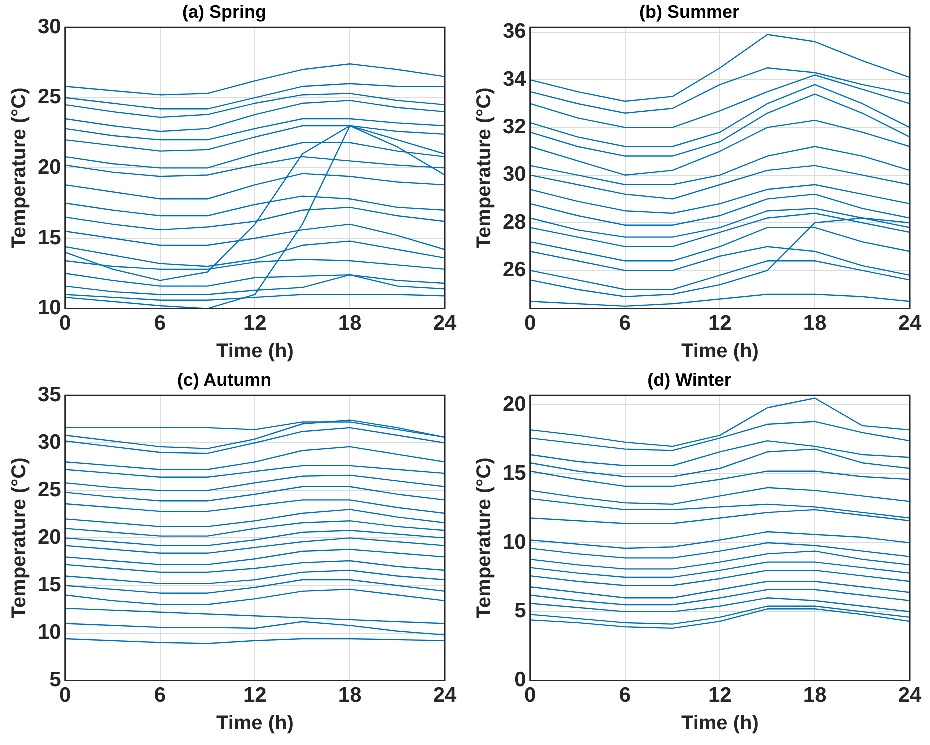  What do you see at coordinates (515, 79) in the screenshot?
I see `y-tick-label: 34` at bounding box center [515, 79].